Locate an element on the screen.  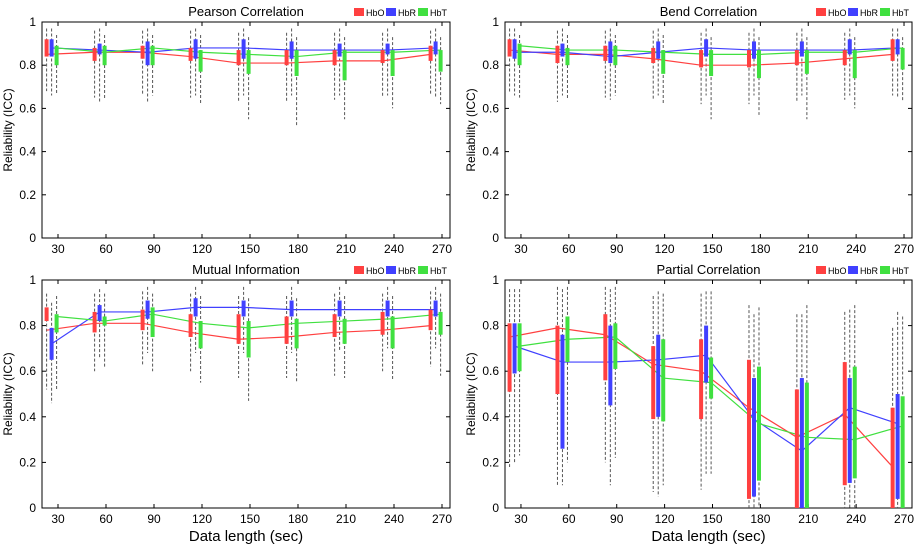
legend-swatch-HbO is located at coordinates (821, 270).